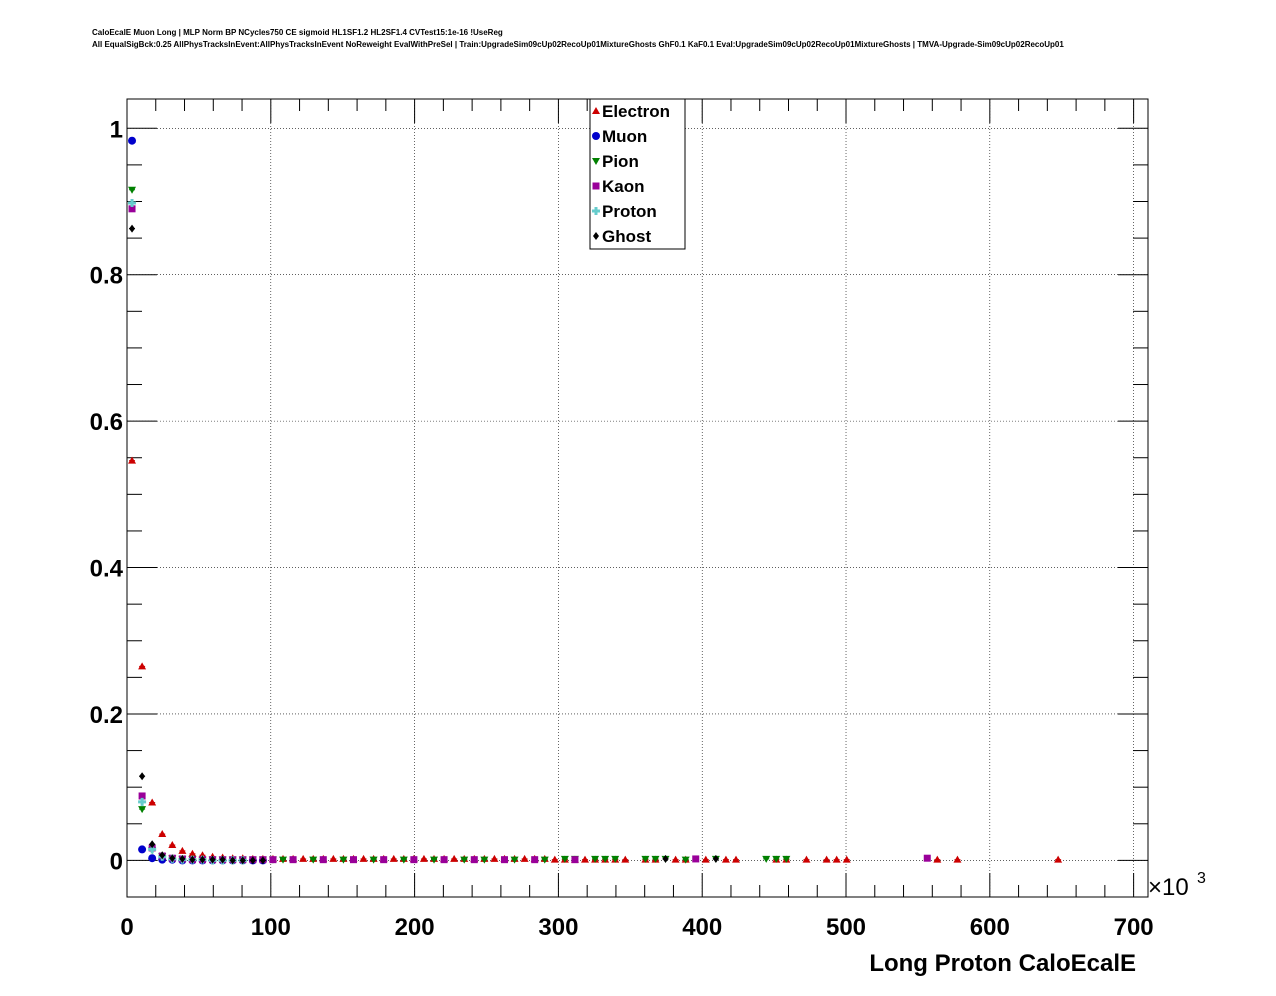 The width and height of the screenshot is (1276, 996). What do you see at coordinates (596, 186) in the screenshot?
I see `legend-marker-kaon` at bounding box center [596, 186].